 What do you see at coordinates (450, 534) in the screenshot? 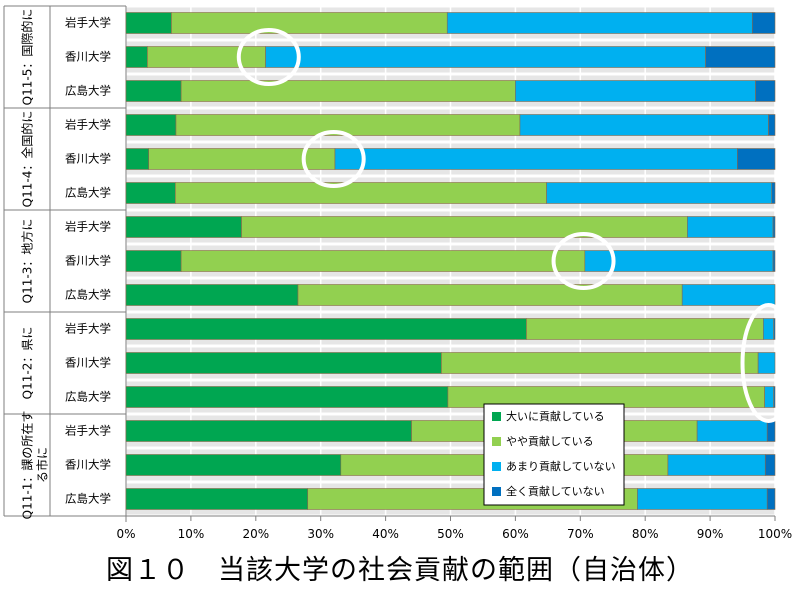
I see `x-tick-label: 50%` at bounding box center [450, 534].